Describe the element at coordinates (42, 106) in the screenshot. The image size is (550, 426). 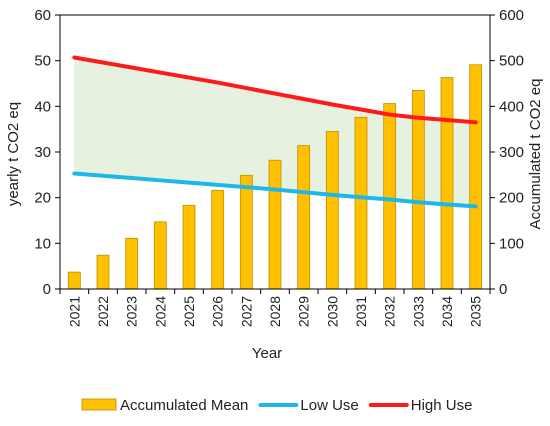
I see `left-tick-label-40: 40` at that location.